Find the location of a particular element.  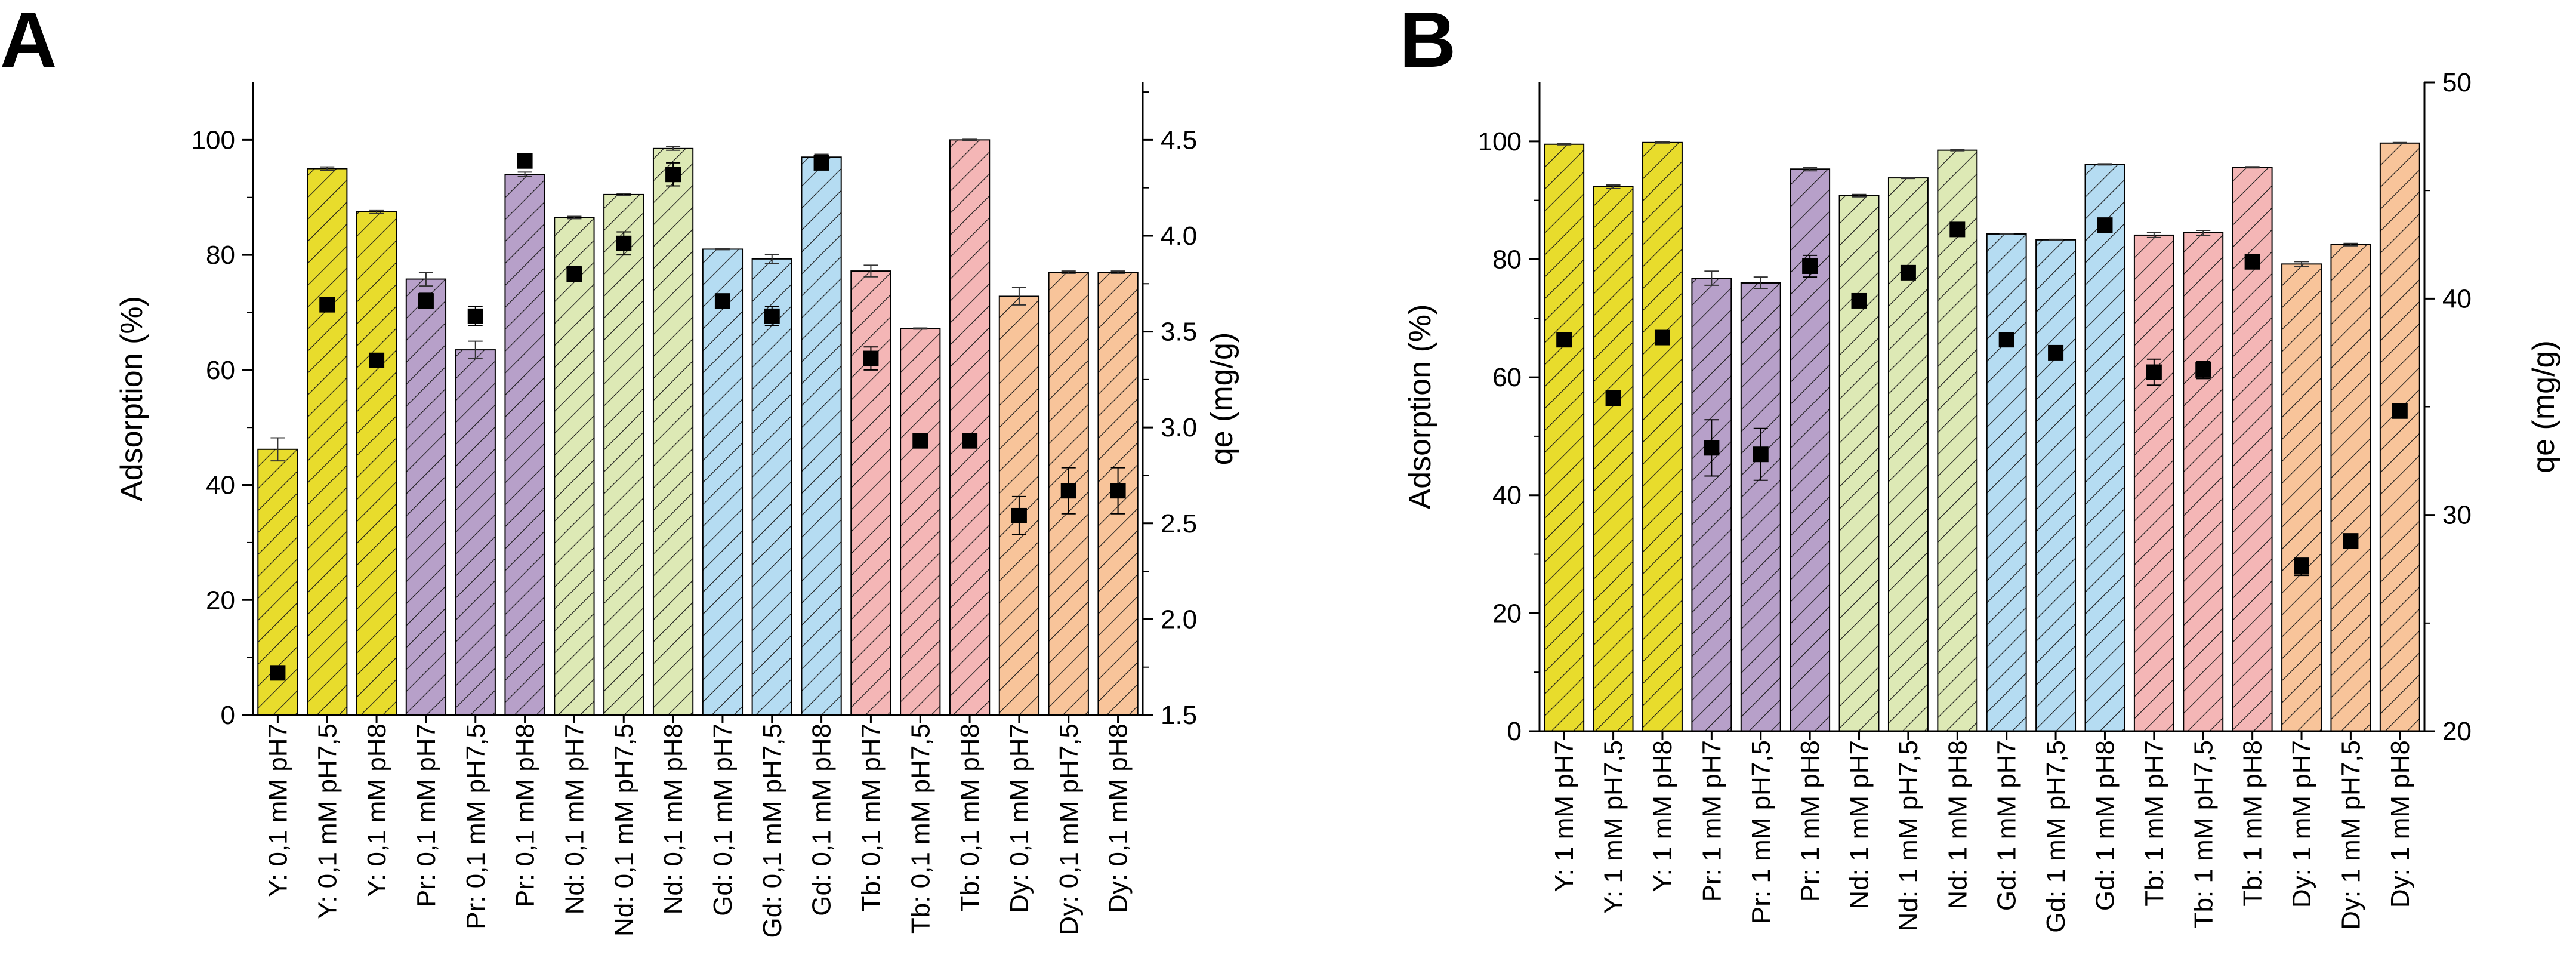

category-label: Pr: 0,1 mM pH7,5 is located at coordinates (475, 826).